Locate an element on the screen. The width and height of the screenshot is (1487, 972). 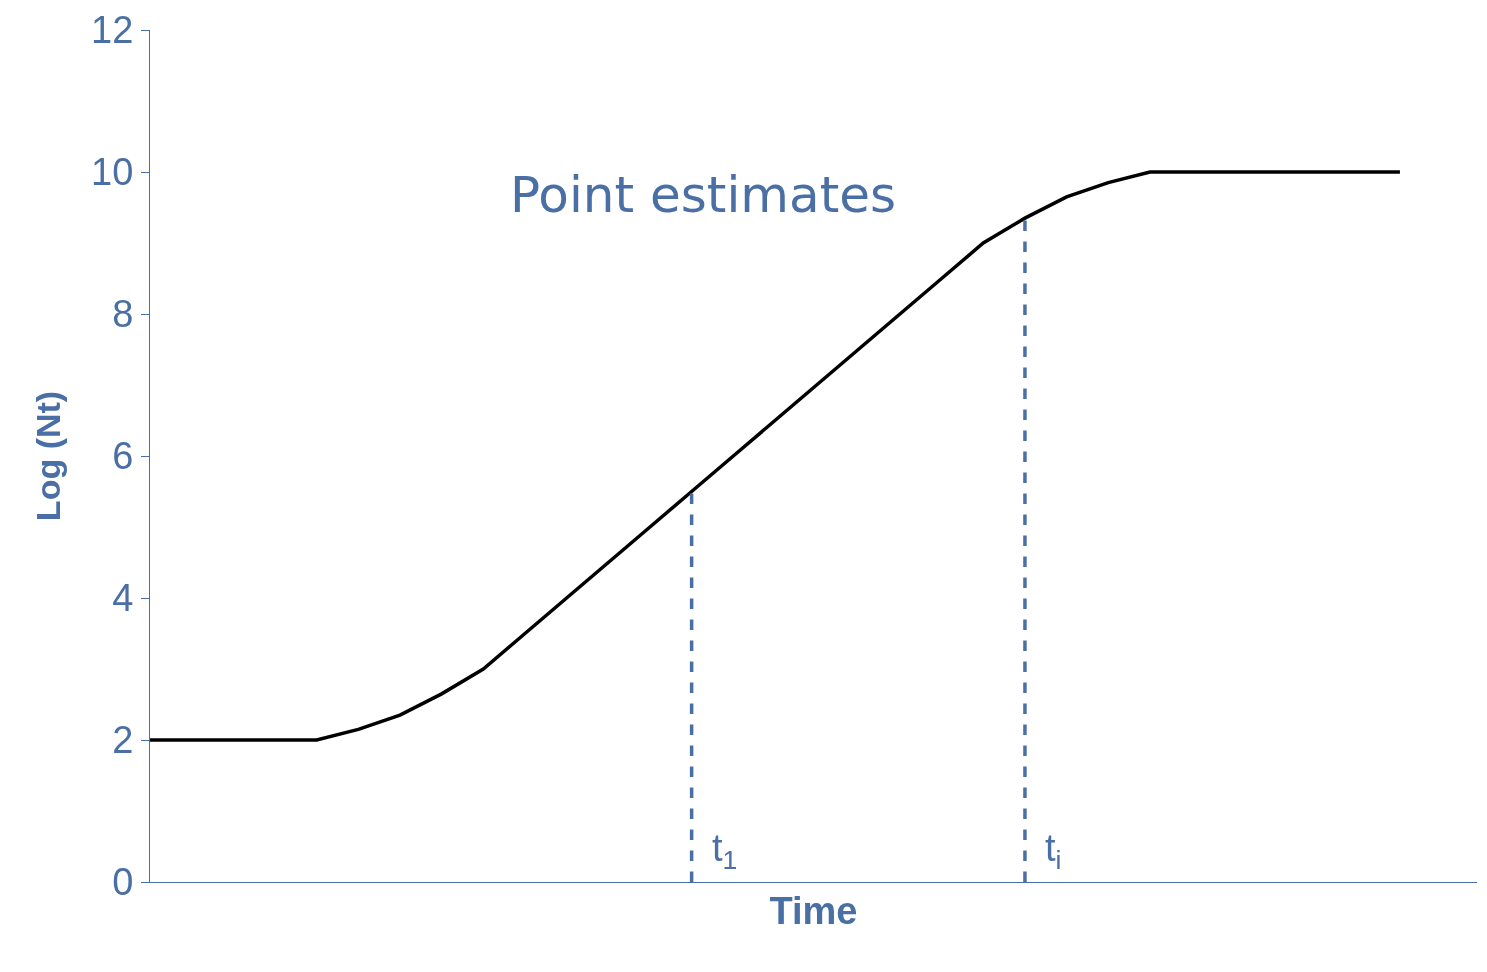
y-tick-label: 0 is located at coordinates (123, 882).